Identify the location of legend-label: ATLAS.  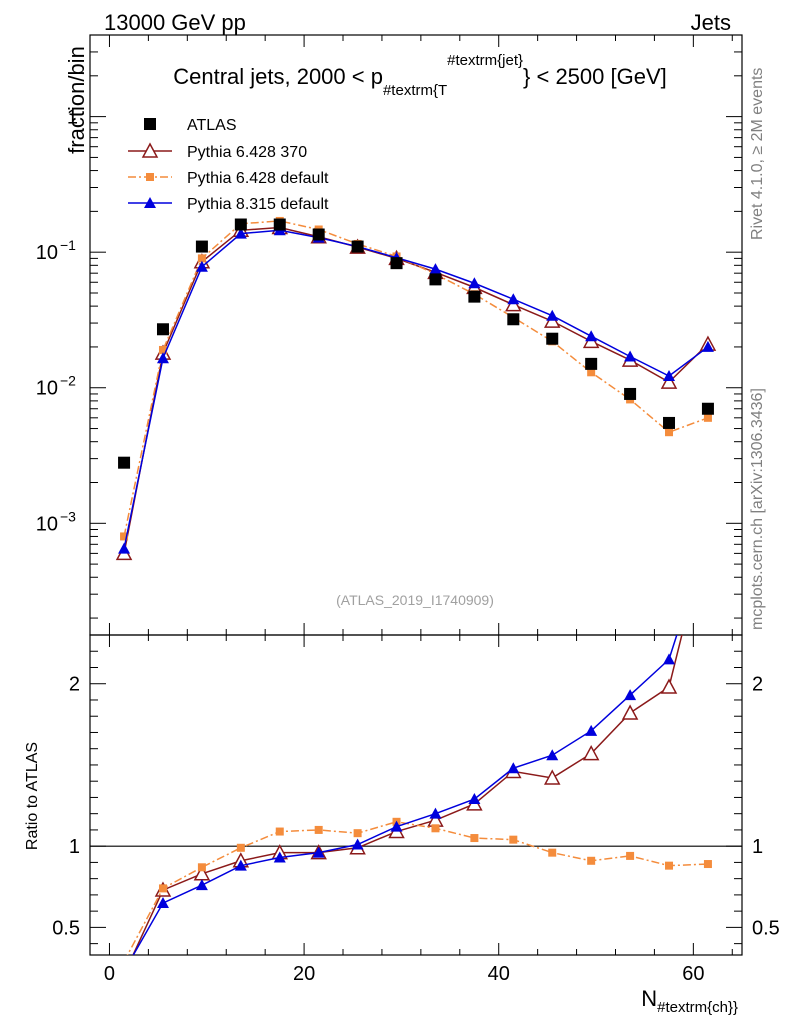
(212, 125).